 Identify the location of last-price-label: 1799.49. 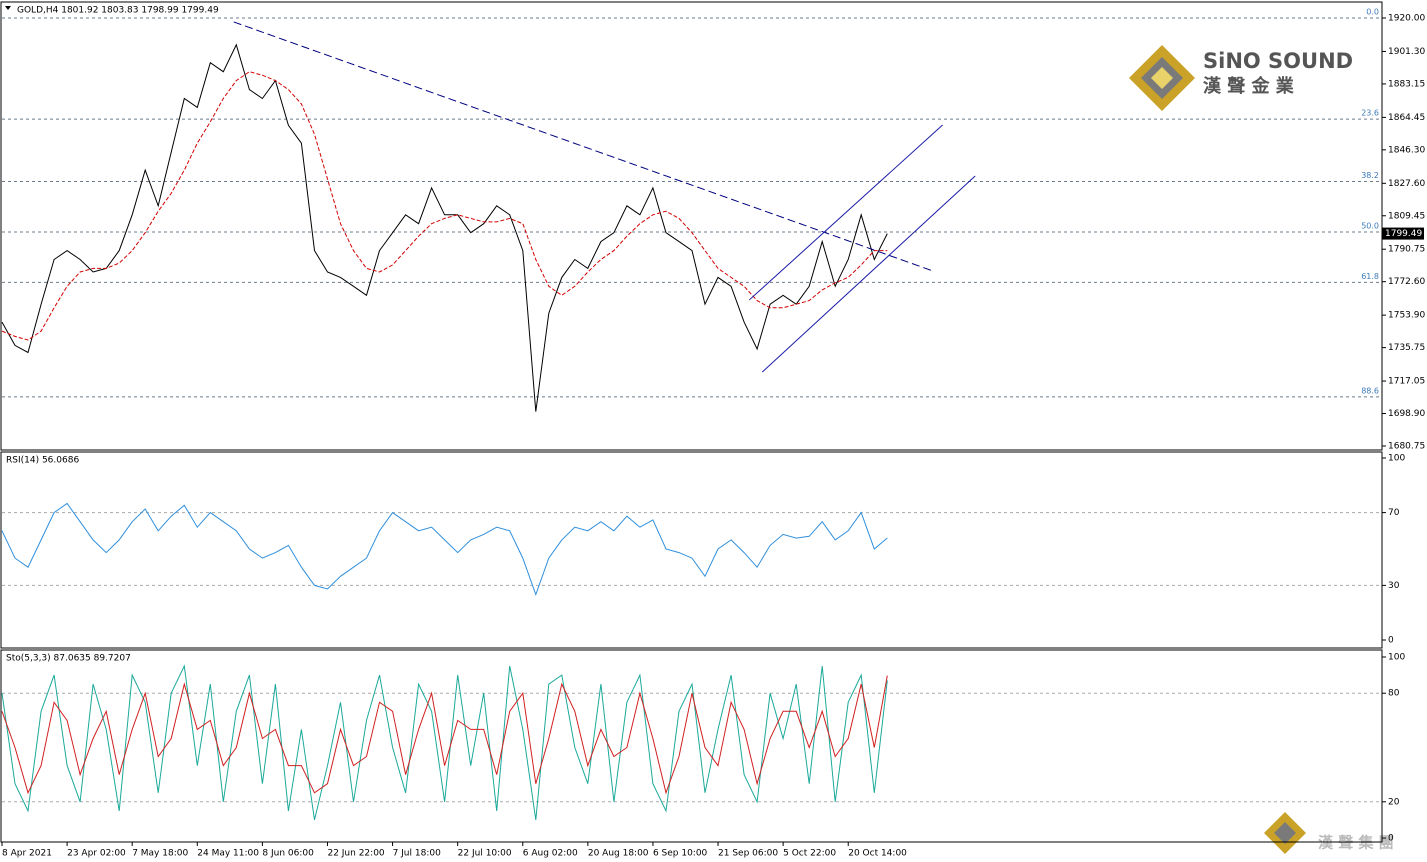
(1403, 234).